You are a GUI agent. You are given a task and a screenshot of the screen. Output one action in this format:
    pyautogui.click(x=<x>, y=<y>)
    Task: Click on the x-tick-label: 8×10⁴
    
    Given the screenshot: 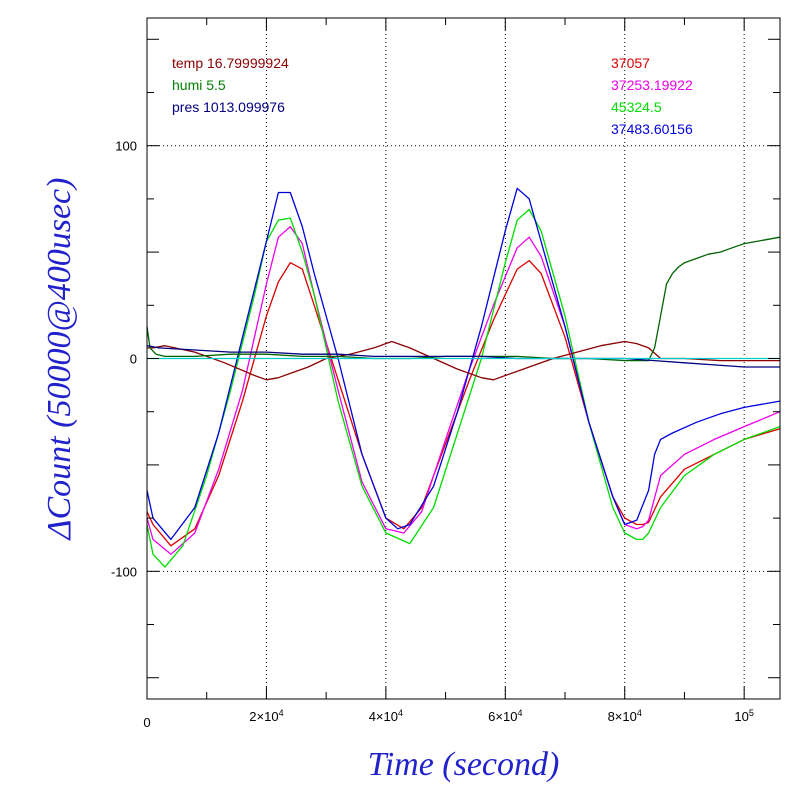 What is the action you would take?
    pyautogui.click(x=625, y=716)
    